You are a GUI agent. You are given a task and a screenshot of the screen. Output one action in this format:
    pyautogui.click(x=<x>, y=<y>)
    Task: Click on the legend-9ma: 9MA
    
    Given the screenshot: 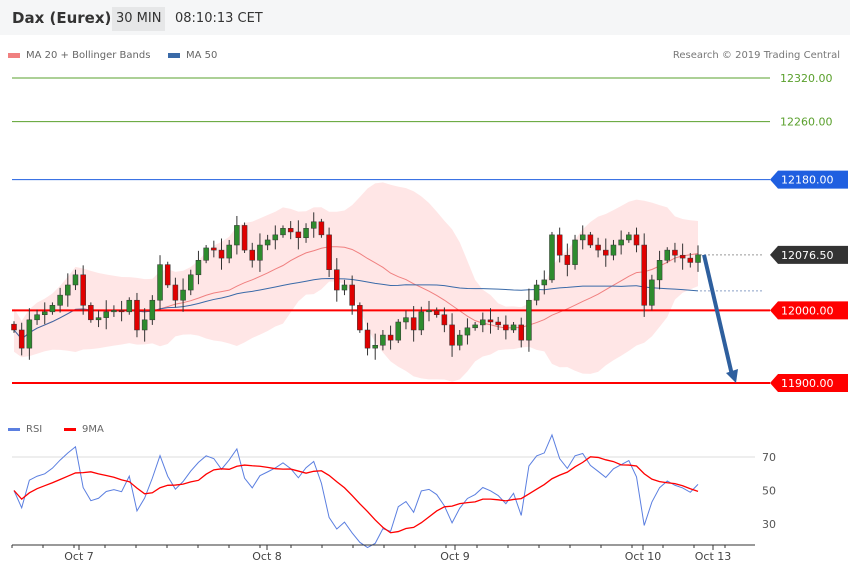 What is the action you would take?
    pyautogui.click(x=84, y=429)
    